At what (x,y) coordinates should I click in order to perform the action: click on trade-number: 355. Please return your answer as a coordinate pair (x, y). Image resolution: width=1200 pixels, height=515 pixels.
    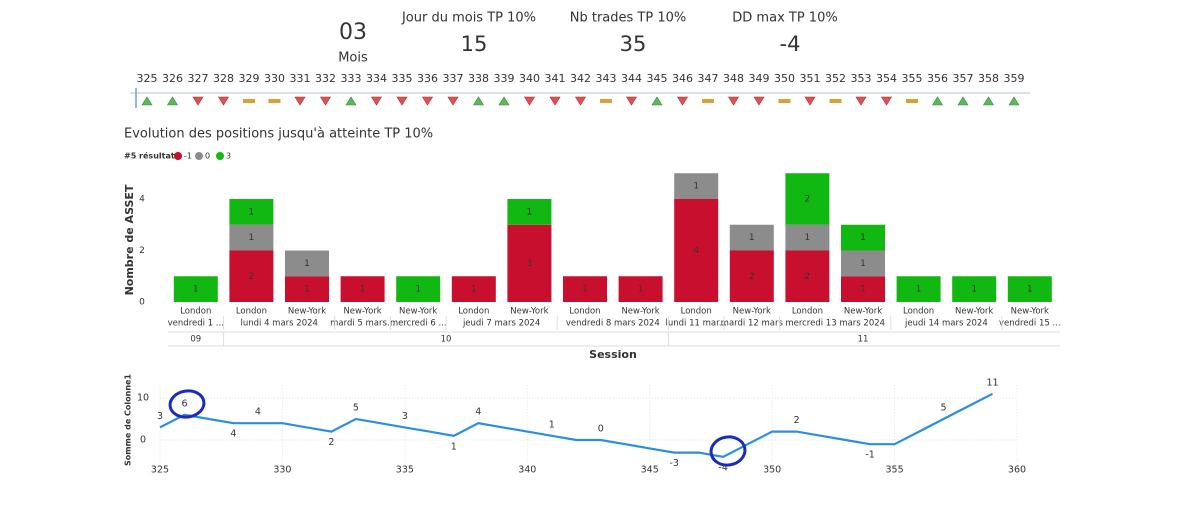
    Looking at the image, I should click on (912, 78).